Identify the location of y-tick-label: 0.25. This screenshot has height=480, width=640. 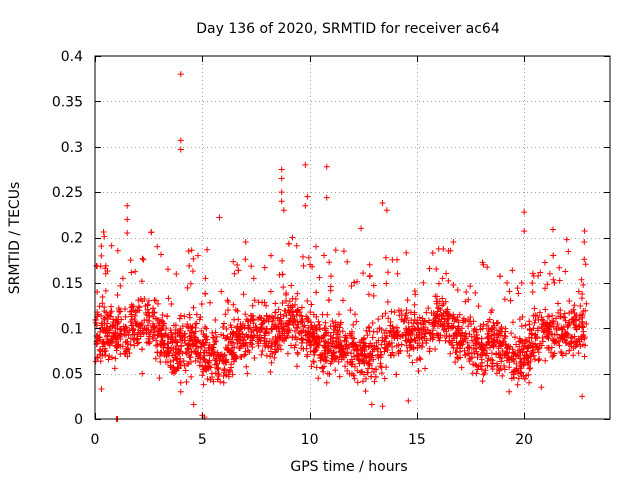
(67, 193).